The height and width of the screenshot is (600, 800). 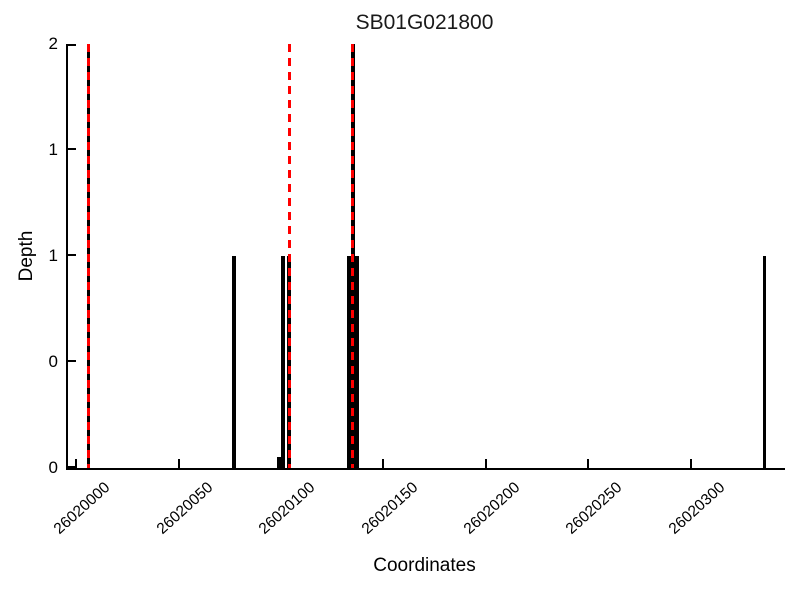 I want to click on x-tick-label: 26020250, so click(x=594, y=508).